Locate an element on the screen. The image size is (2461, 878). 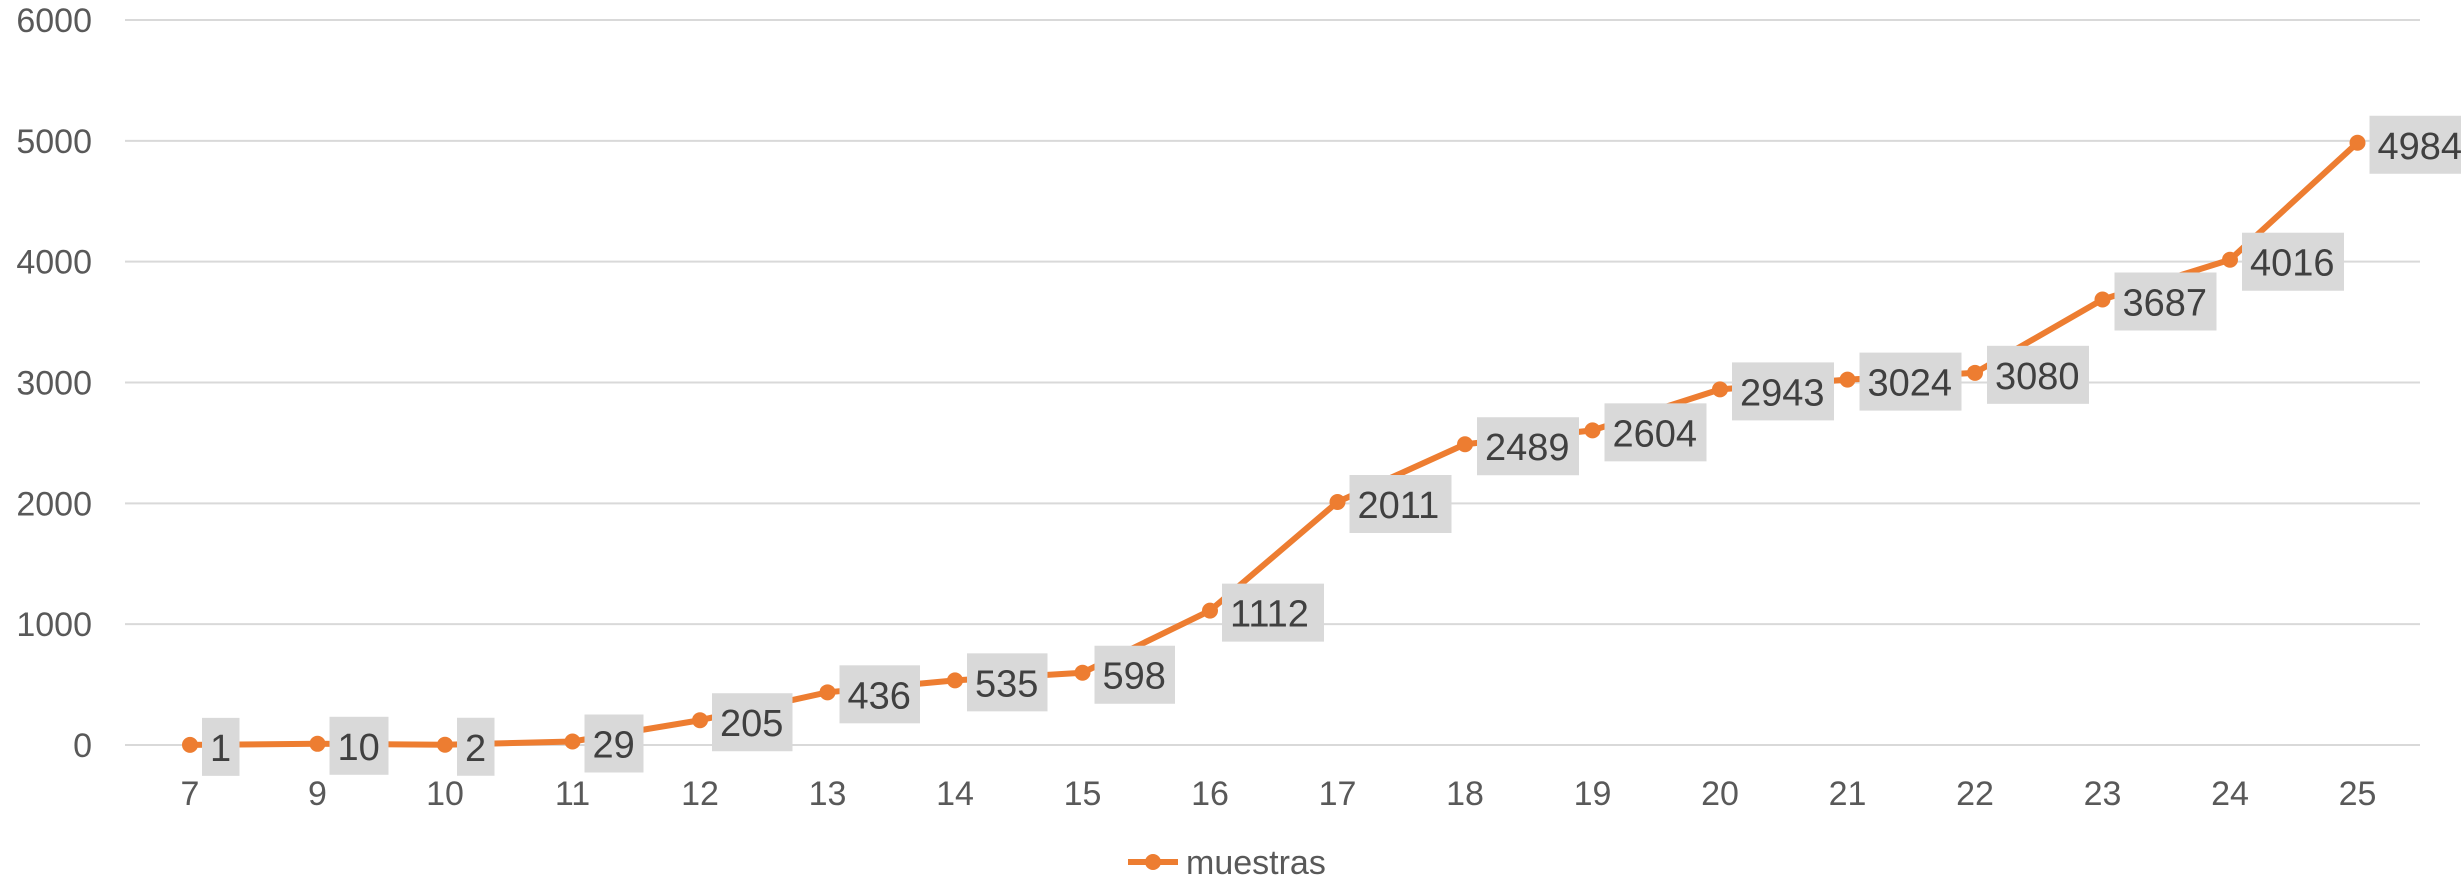
x-tick-label: 24 is located at coordinates (2230, 794).